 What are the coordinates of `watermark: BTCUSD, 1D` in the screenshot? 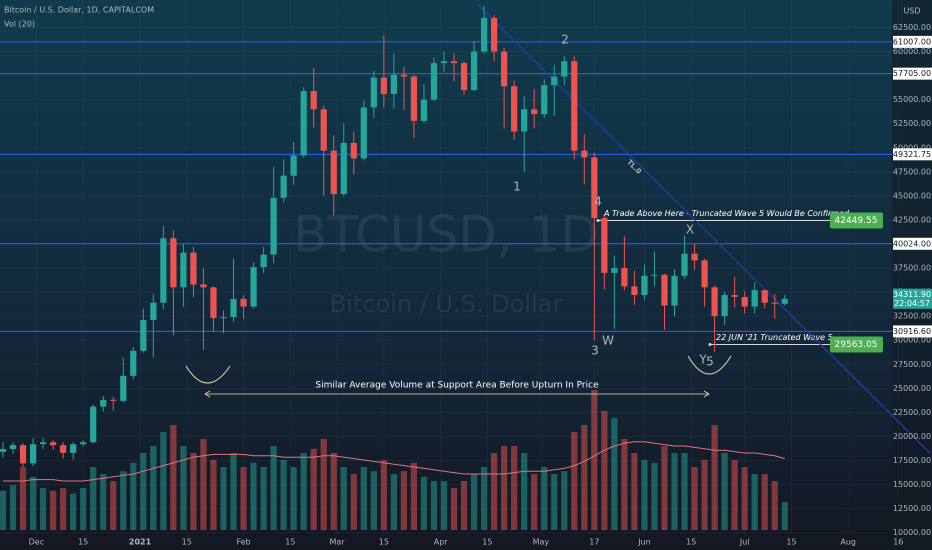 It's located at (446, 235).